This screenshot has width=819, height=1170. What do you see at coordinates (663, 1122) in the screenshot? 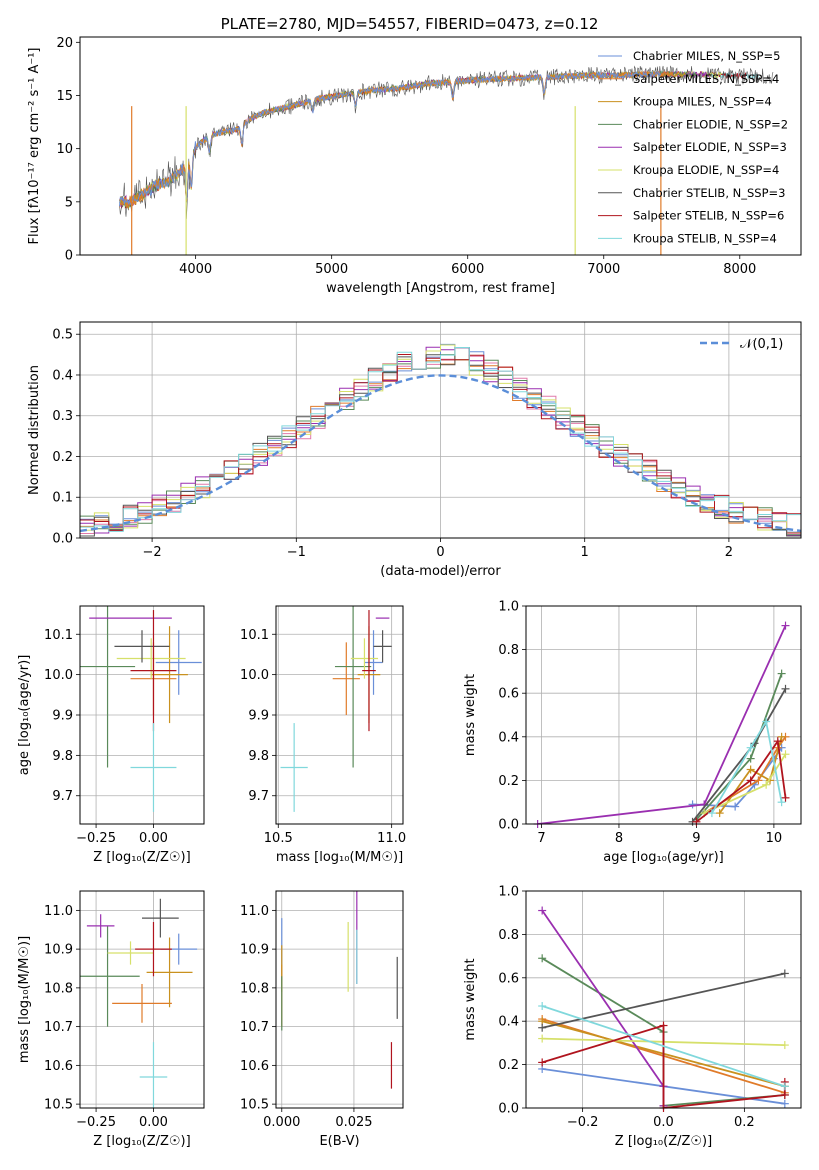
I see `x-tick-label: 0.0` at bounding box center [663, 1122].